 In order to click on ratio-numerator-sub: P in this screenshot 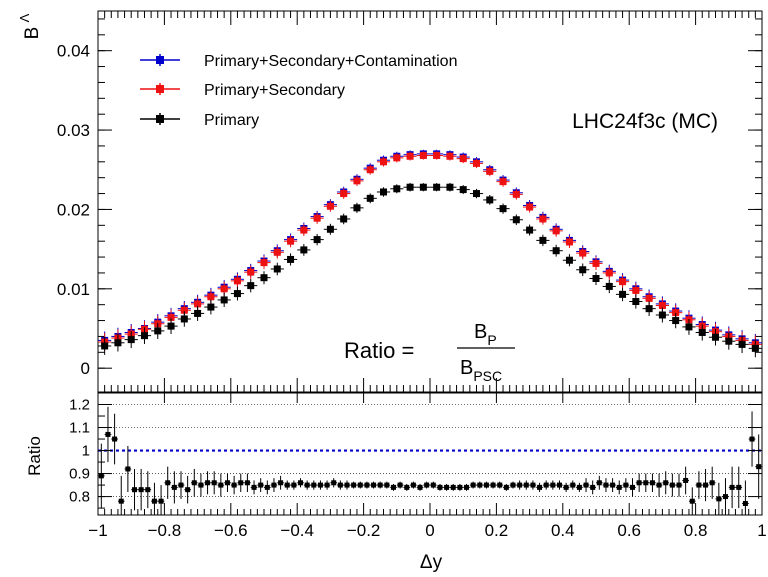, I will do `click(491, 340)`.